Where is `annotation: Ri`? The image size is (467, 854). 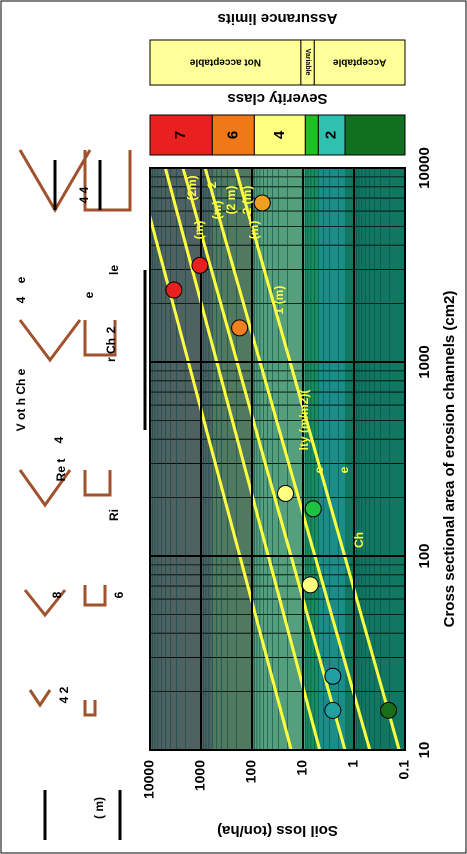
annotation: Ri is located at coordinates (114, 515).